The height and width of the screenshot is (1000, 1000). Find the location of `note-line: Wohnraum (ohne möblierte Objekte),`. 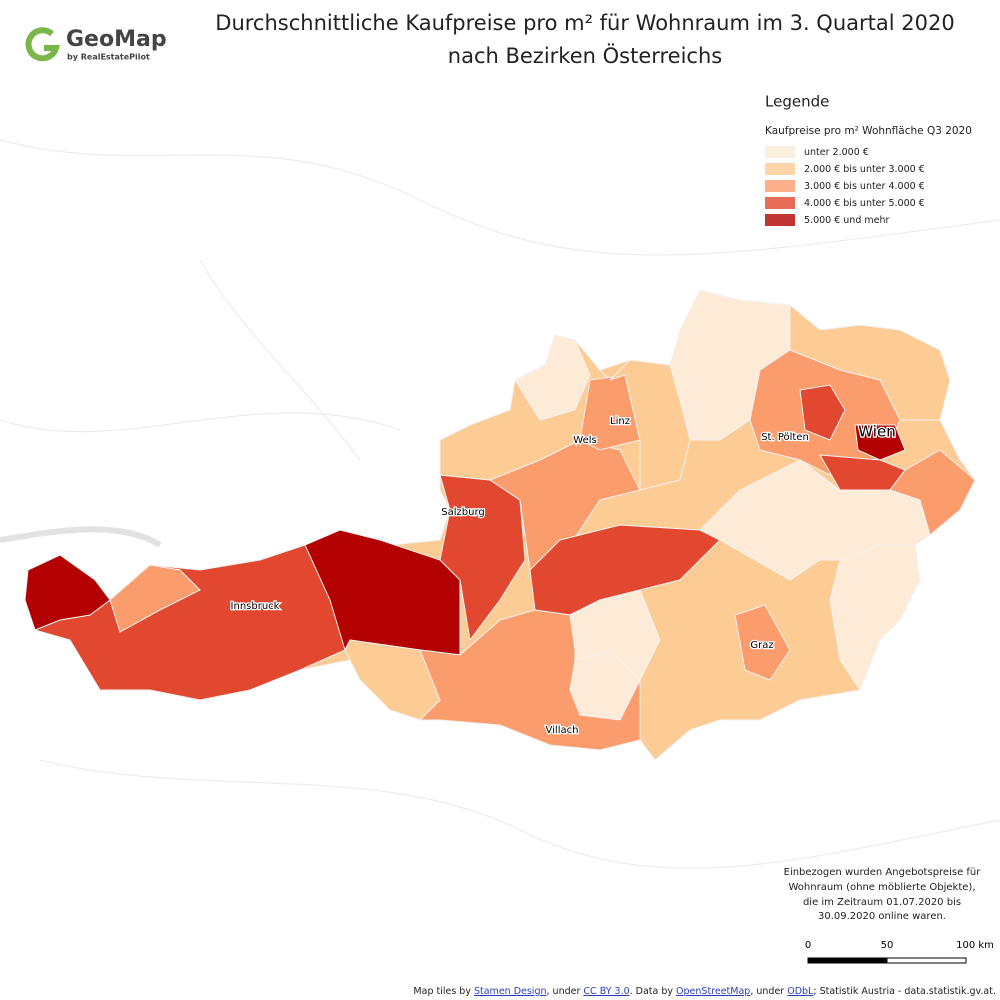

note-line: Wohnraum (ohne möblierte Objekte), is located at coordinates (882, 887).